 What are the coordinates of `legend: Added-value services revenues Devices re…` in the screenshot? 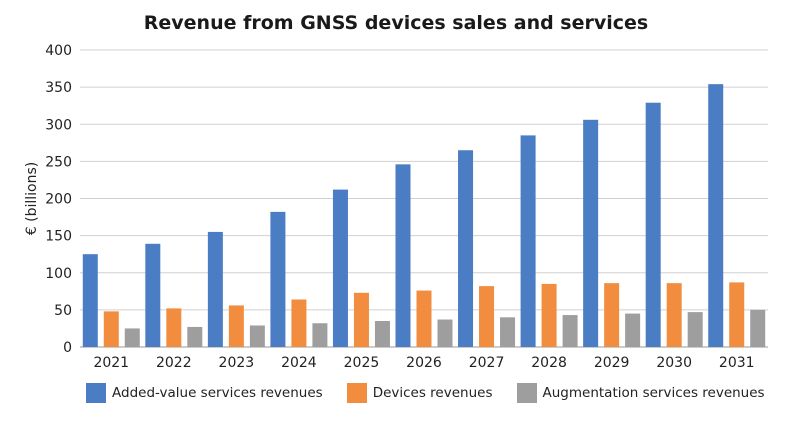 It's located at (437, 393).